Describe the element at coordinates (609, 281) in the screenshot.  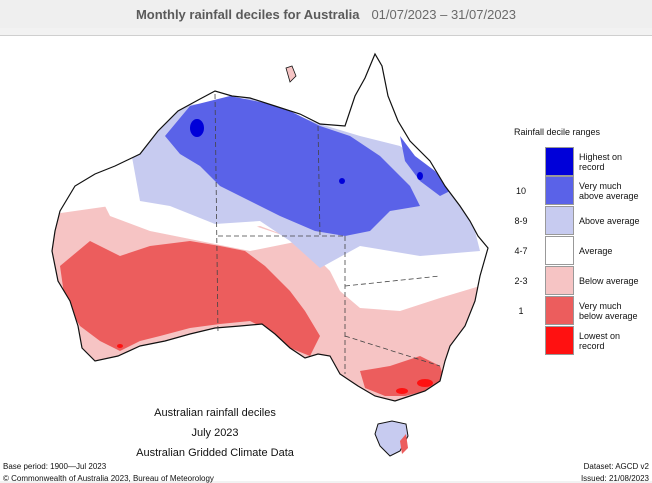
I see `legend-label-below: Below average` at that location.